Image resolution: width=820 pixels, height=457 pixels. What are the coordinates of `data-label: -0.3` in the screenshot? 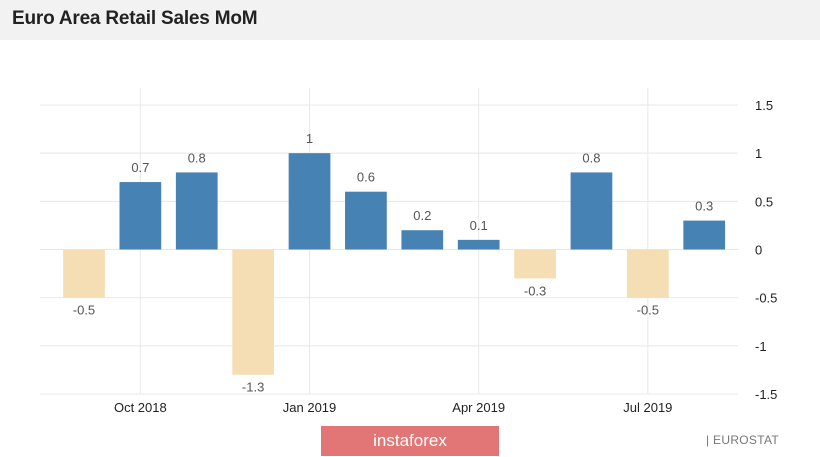 It's located at (535, 290).